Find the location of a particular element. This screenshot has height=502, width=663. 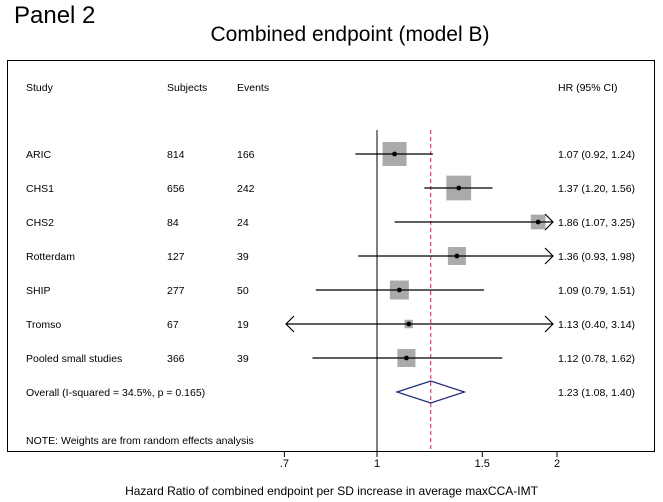

x-tick-label-3: 2 is located at coordinates (557, 464).